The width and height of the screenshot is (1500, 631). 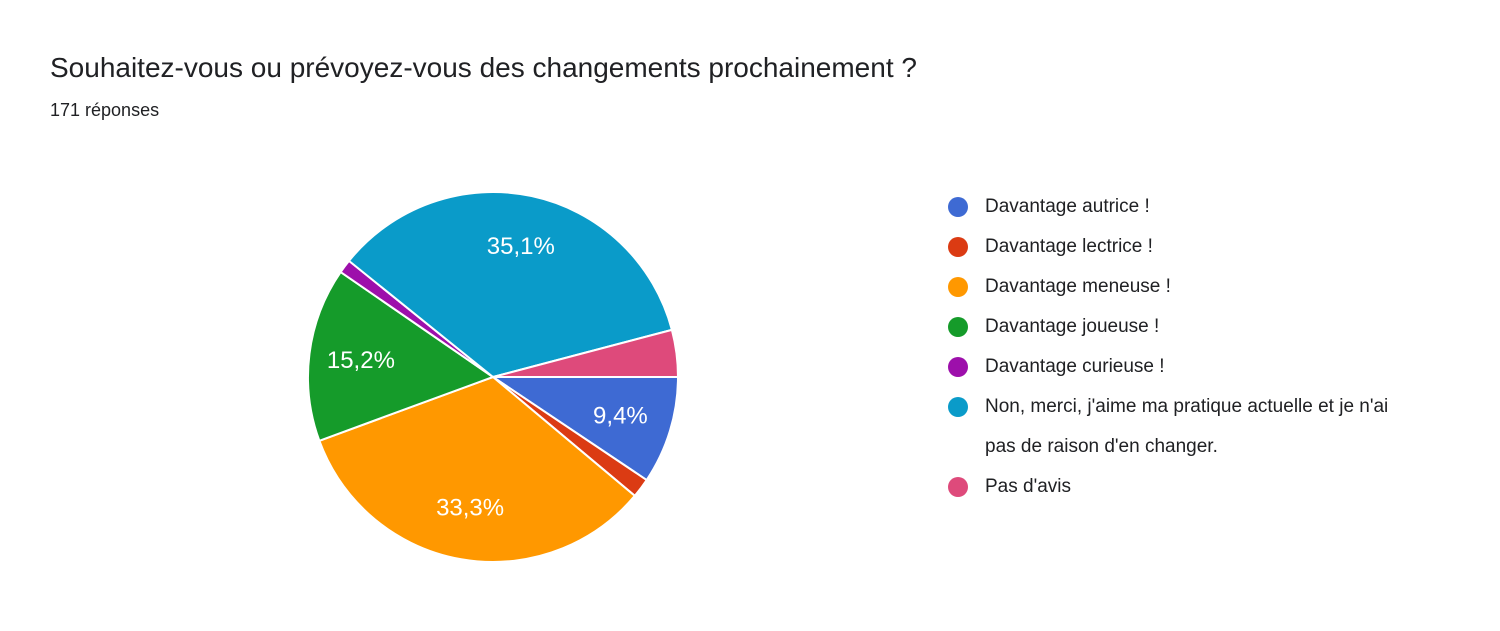 What do you see at coordinates (1179, 487) in the screenshot?
I see `legend-item-6: Pas d'avis` at bounding box center [1179, 487].